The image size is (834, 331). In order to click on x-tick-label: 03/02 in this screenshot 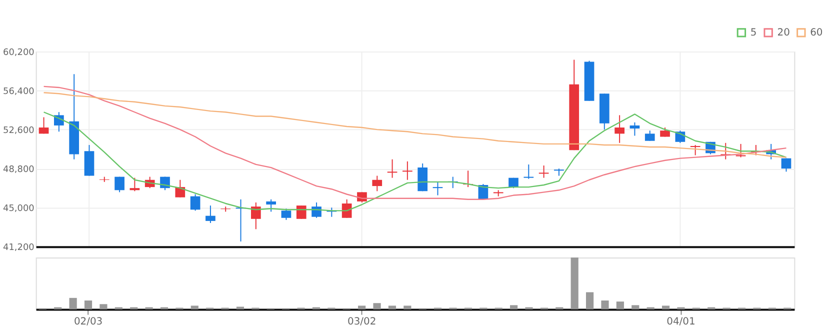, I will do `click(361, 322)`.